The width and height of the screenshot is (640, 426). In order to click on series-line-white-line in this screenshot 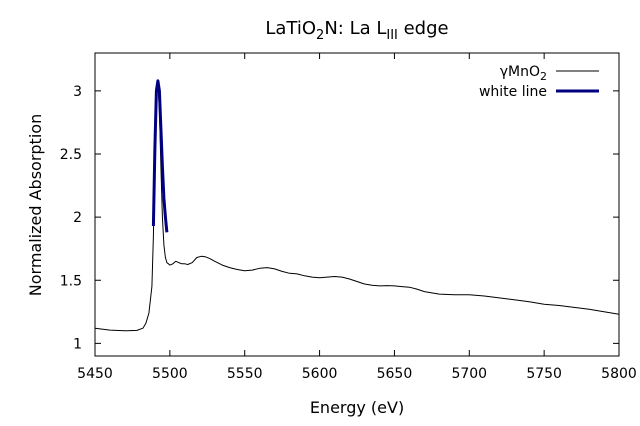, I will do `click(160, 156)`.